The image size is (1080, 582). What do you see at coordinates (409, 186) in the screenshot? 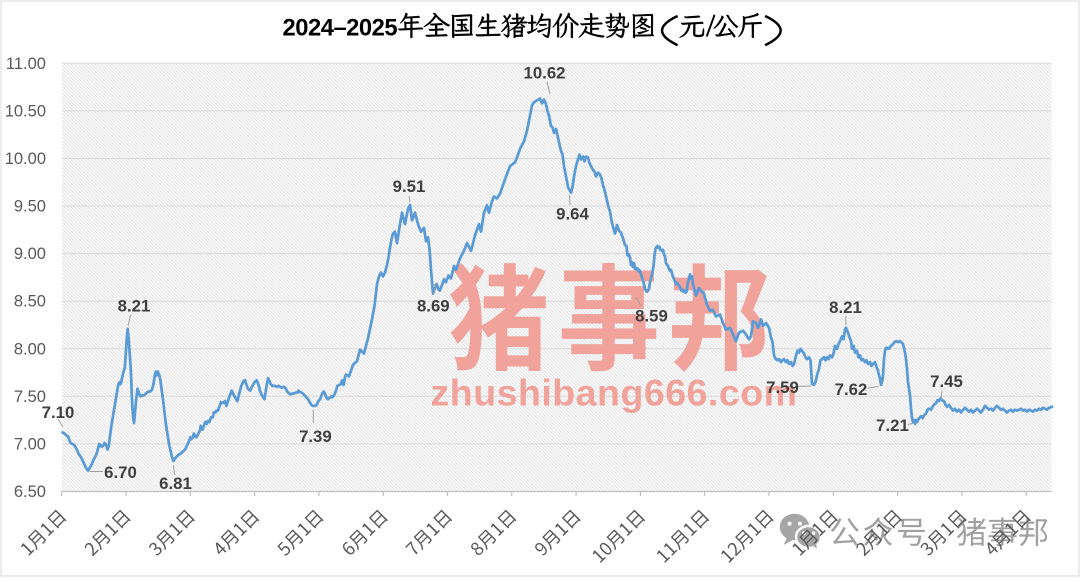
I see `svg-text: 9.51` at bounding box center [409, 186].